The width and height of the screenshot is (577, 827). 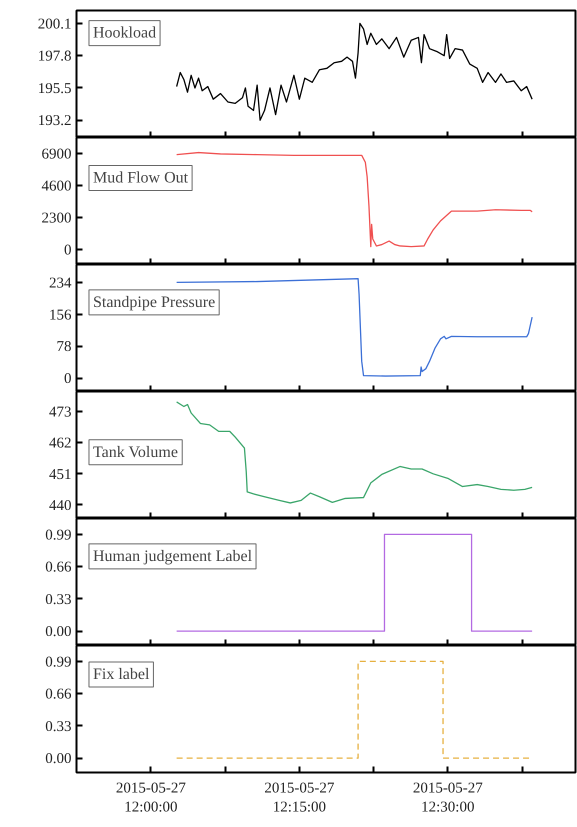 I want to click on x-tick-label: 2015-05-27 12:00:00, so click(x=151, y=798).